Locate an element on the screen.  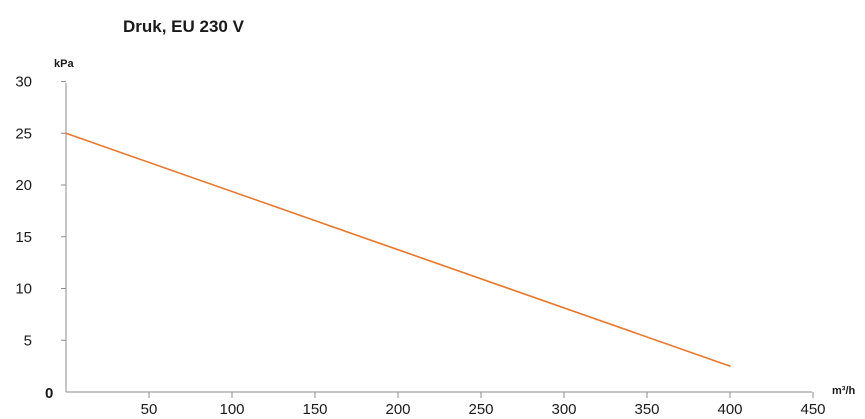
x-tick-label: 200 is located at coordinates (397, 409).